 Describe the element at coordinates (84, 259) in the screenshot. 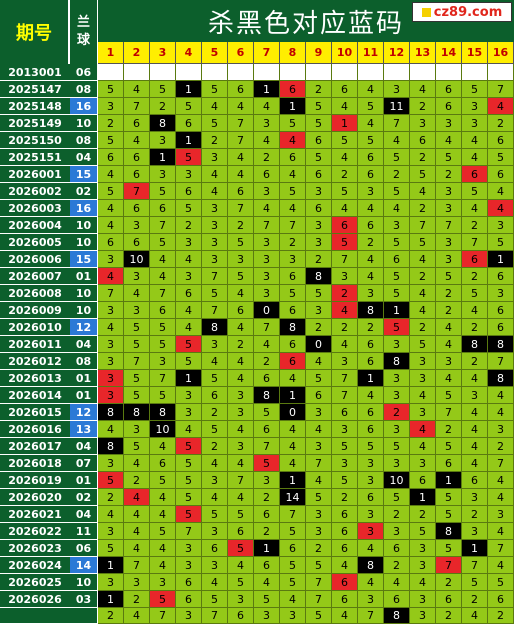

I see `blue-ball-number: 15` at that location.